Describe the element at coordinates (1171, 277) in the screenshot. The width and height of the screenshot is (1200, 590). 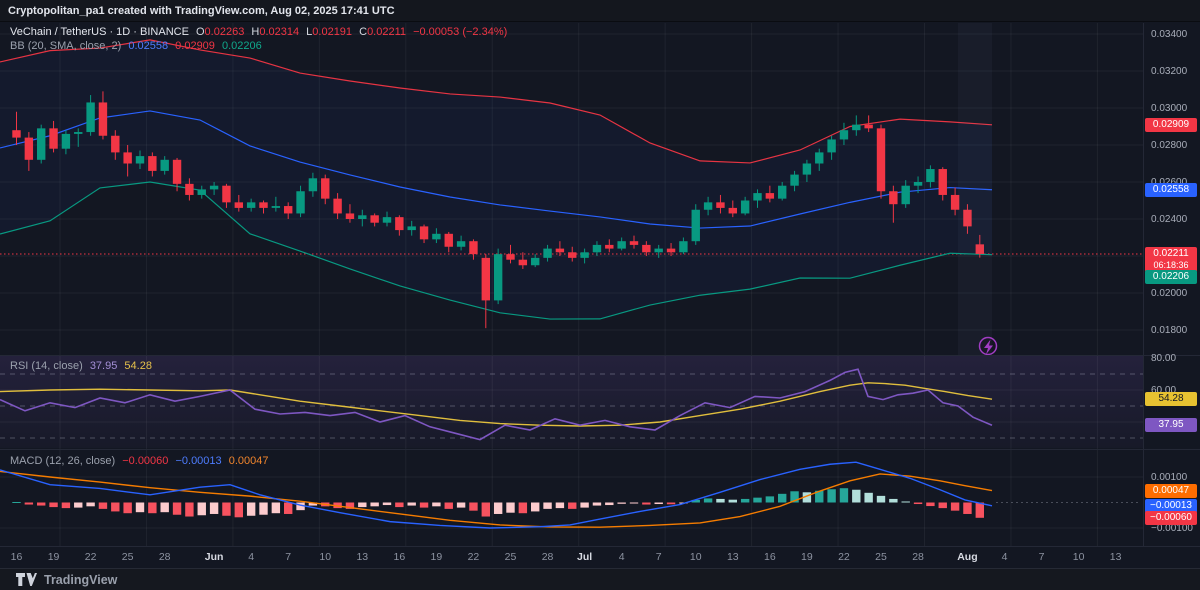
I see `price-axis-label: 0.02206` at that location.